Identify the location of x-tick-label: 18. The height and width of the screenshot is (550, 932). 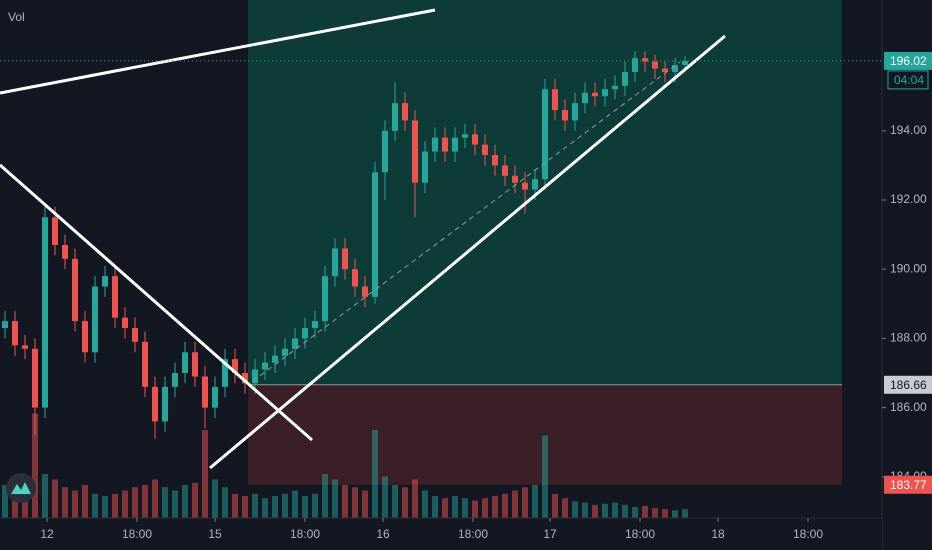
(718, 534).